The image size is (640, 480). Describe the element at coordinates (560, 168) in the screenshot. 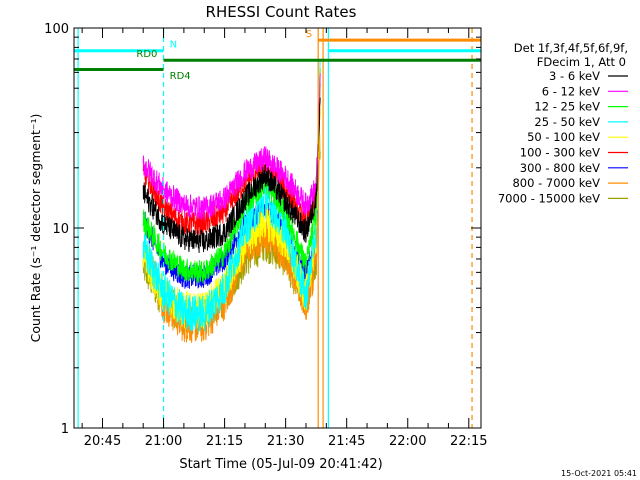

I see `legend-label: 300 - 800 keV` at that location.